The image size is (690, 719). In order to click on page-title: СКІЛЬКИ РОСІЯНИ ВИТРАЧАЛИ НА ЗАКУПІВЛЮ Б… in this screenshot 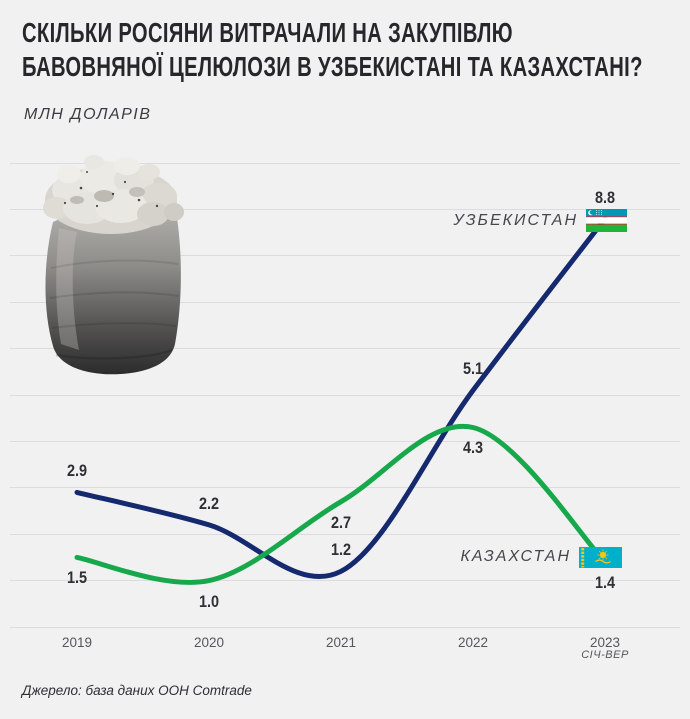, I will do `click(332, 50)`.